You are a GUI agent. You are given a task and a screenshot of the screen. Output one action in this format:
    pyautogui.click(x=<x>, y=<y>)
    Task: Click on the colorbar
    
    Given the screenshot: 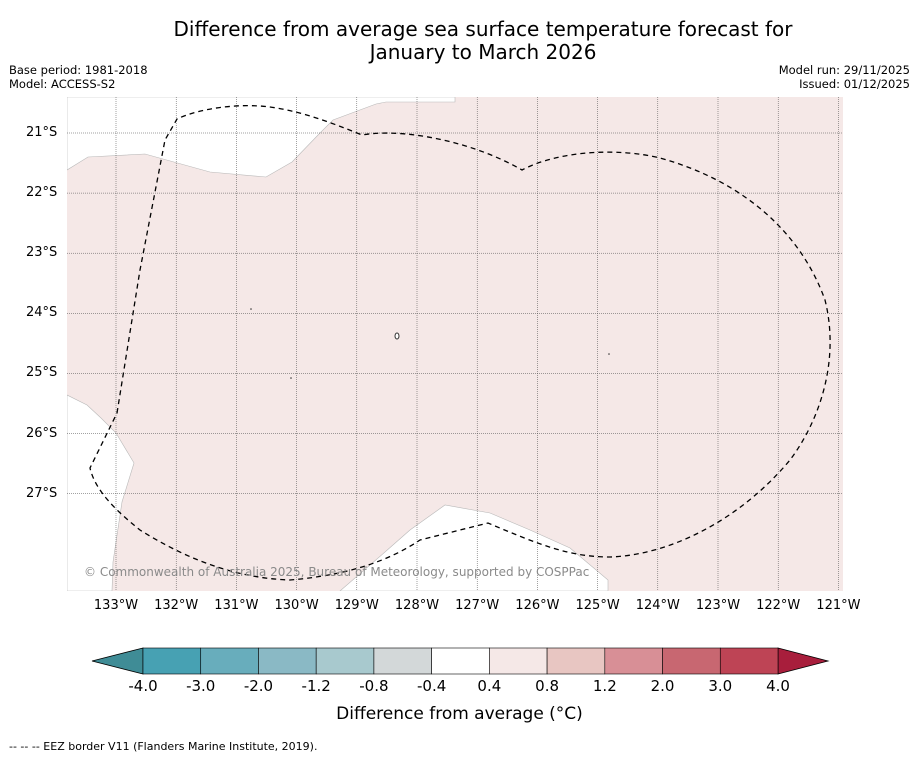 What is the action you would take?
    pyautogui.click(x=460, y=661)
    